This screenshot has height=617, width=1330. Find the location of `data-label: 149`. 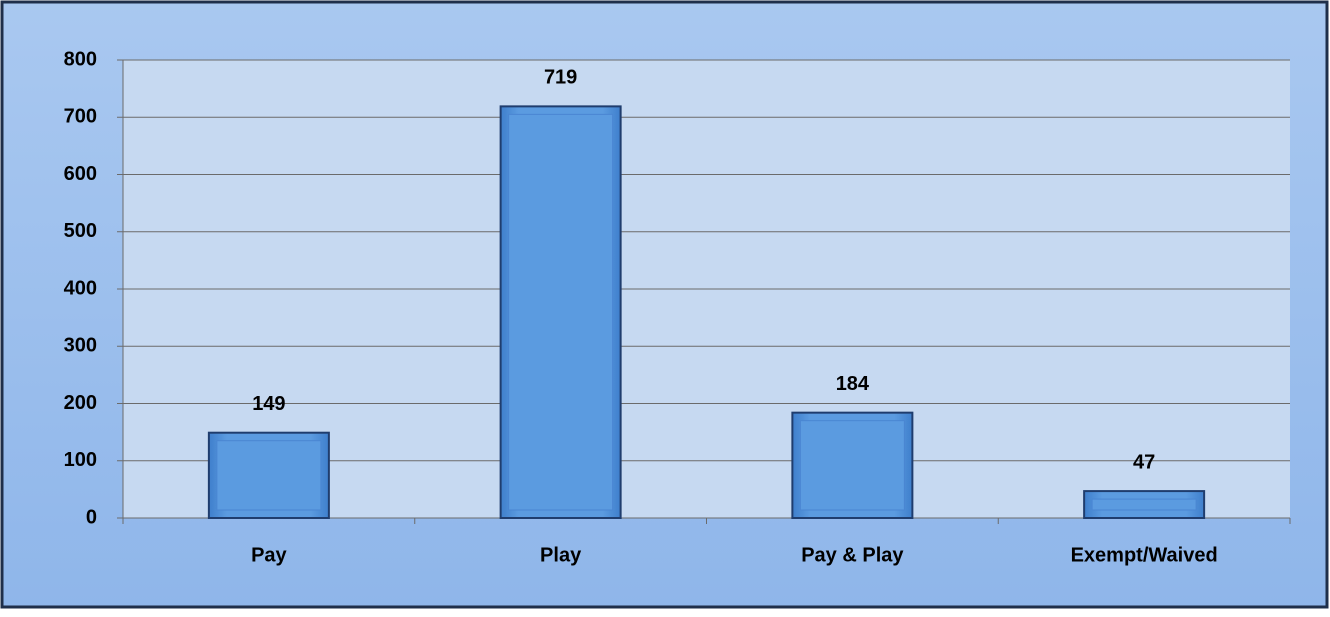

data-label: 149 is located at coordinates (268, 404).